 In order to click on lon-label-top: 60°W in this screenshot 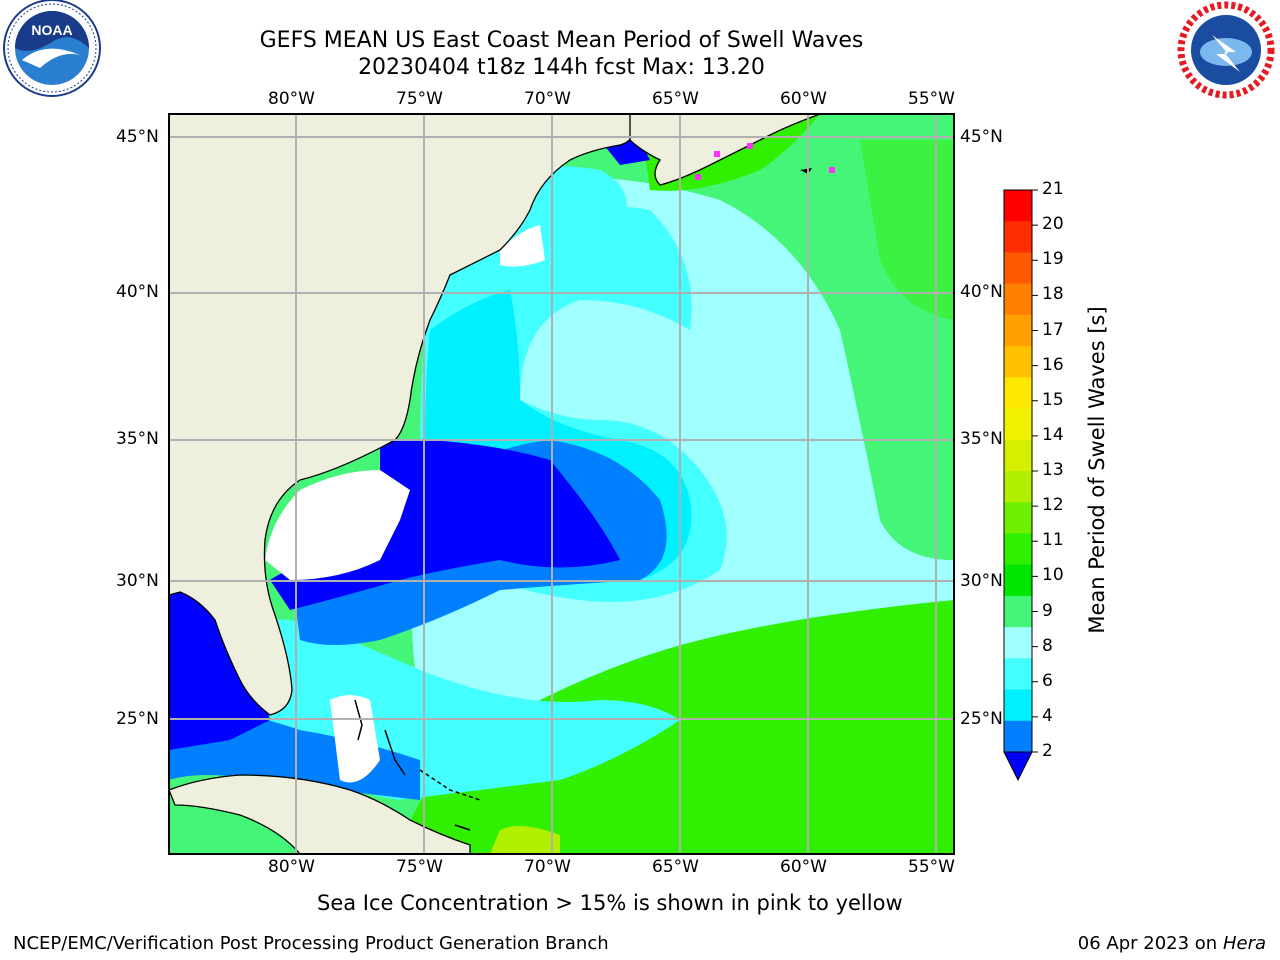, I will do `click(803, 99)`.